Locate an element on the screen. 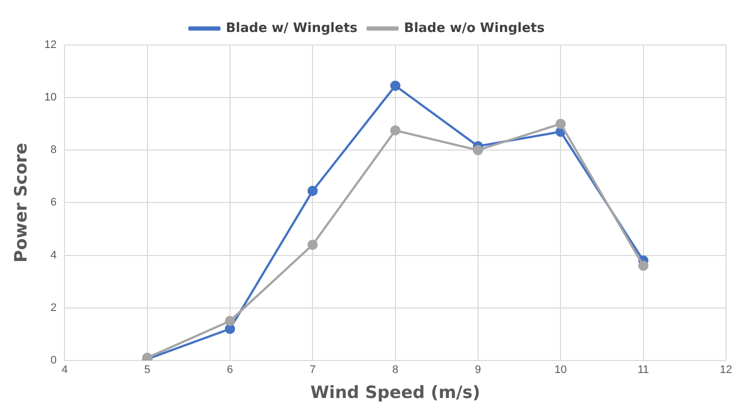  y-tick-label: 8 is located at coordinates (53, 150).